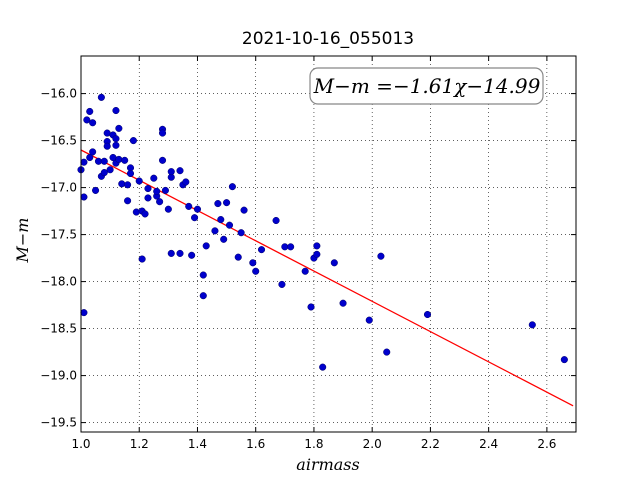 This screenshot has width=640, height=480. I want to click on fit-equation-box: M−m =−1.61χ−14.99, so click(426, 86).